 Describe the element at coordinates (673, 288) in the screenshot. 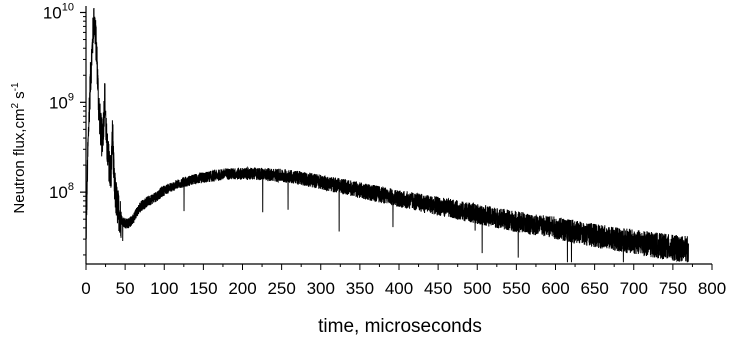

I see `x-tick-label: 750` at that location.